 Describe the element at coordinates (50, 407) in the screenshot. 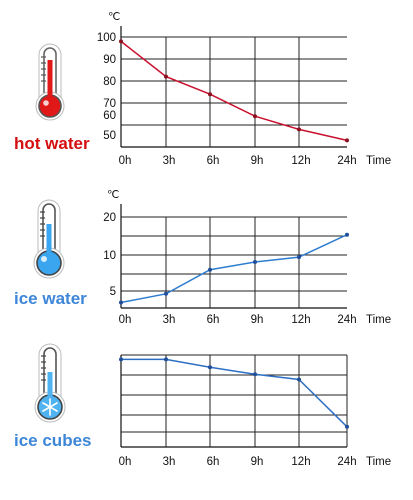

I see `snowflake-icon` at that location.